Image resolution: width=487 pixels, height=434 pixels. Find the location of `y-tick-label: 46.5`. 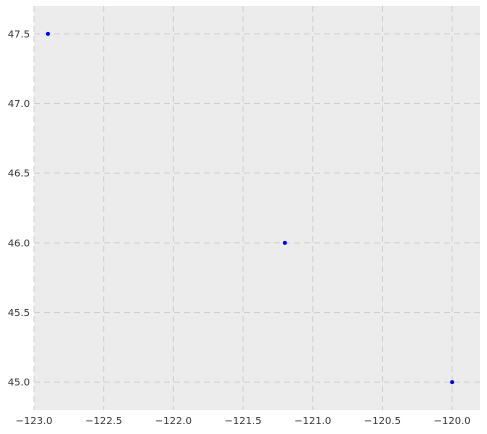

y-tick-label: 46.5 is located at coordinates (19, 174).